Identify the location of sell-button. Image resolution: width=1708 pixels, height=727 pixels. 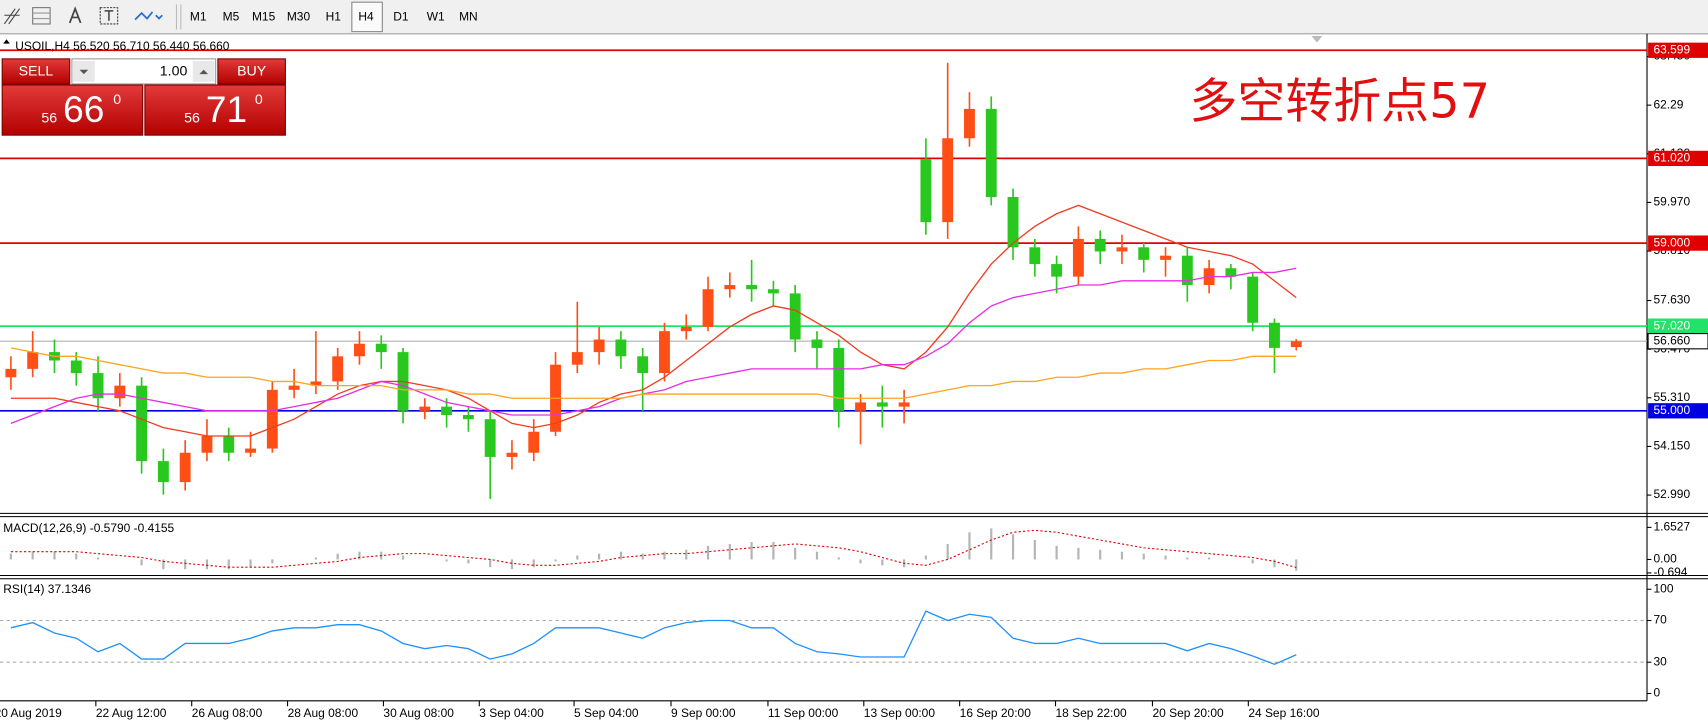
(36, 71).